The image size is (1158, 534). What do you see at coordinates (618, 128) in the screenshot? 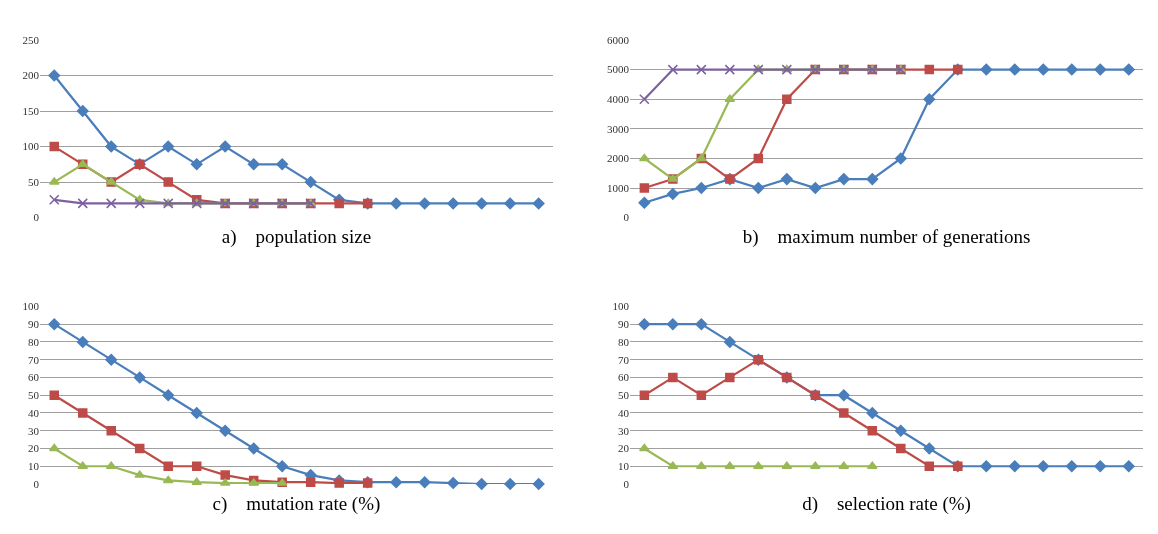
I see `y-tick-label: 3000` at bounding box center [618, 128].